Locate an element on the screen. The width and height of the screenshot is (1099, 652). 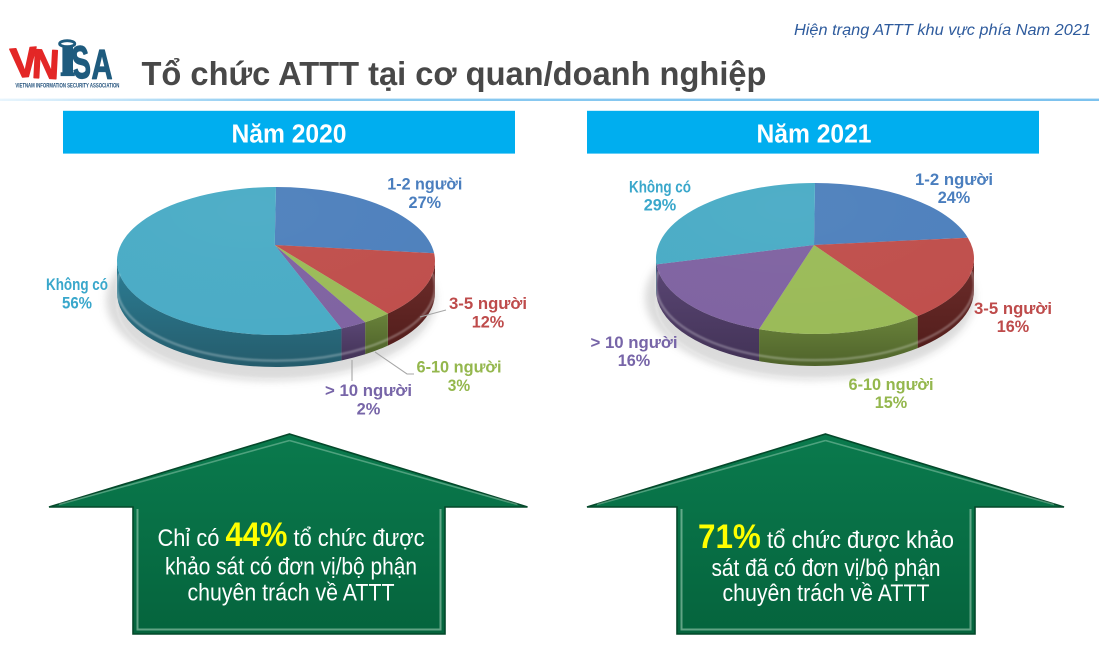
svg-text:Hiện trạng ATTT khu vực phía N: Hiện trạng ATTT khu vực phía Nam 2021 is located at coordinates (942, 30).